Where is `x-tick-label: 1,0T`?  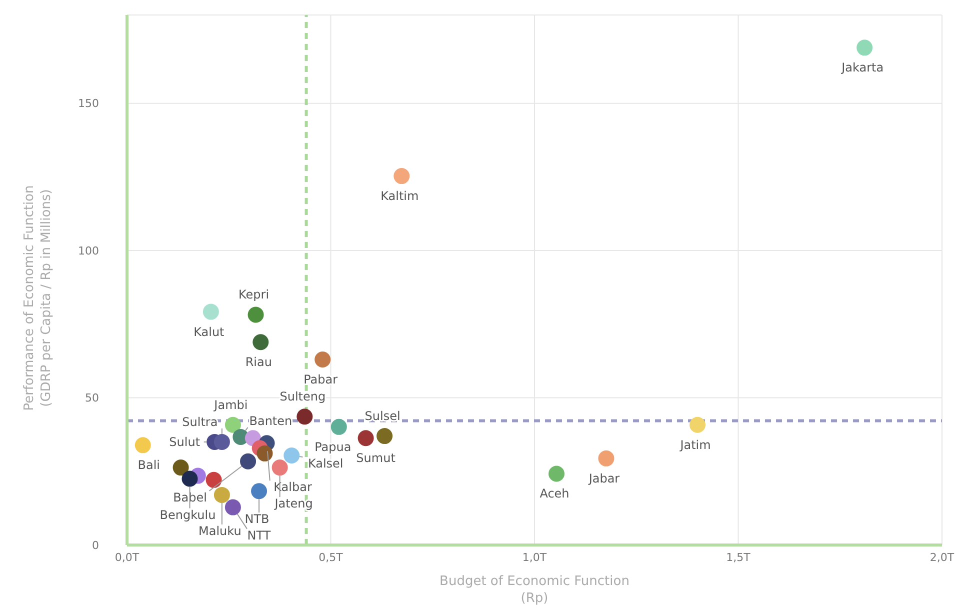
x-tick-label: 1,0T is located at coordinates (534, 557).